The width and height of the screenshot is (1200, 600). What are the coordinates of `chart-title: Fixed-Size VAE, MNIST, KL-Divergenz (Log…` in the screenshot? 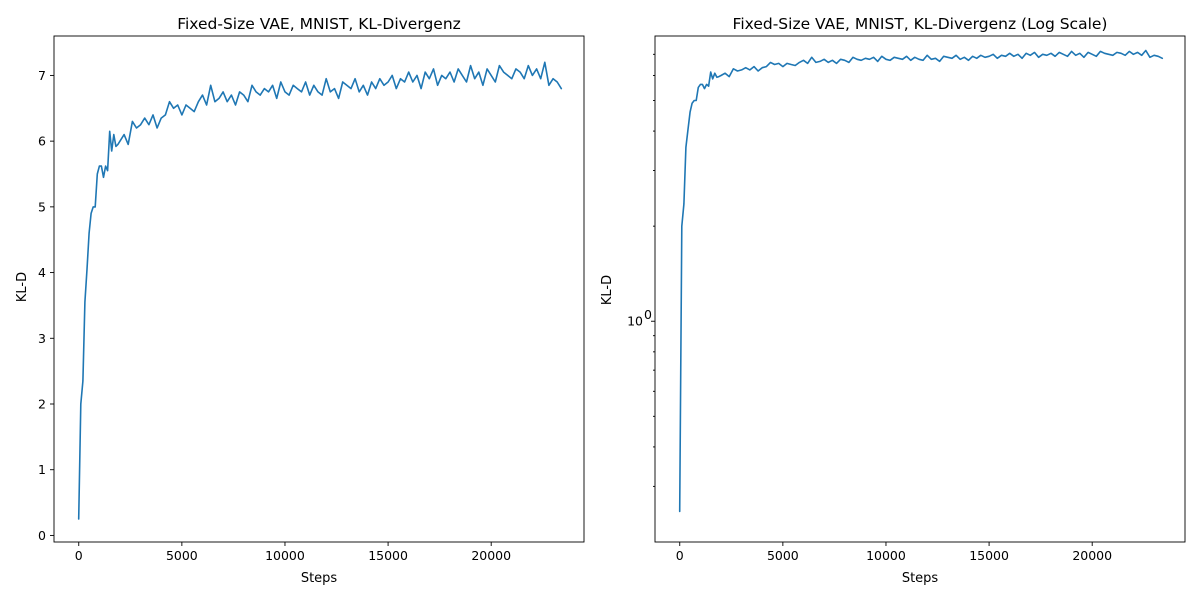 It's located at (920, 24).